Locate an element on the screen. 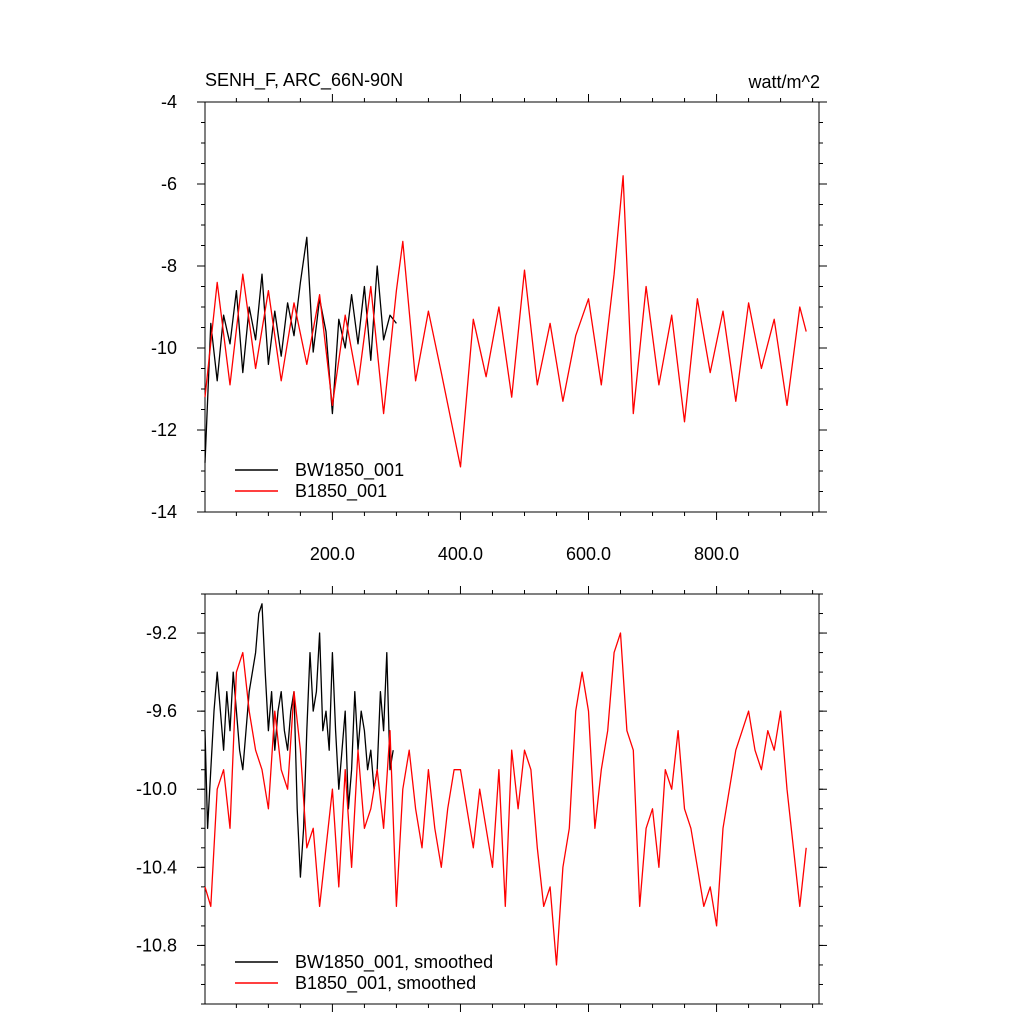  legend-label: B1850_001, smoothed is located at coordinates (385, 983).